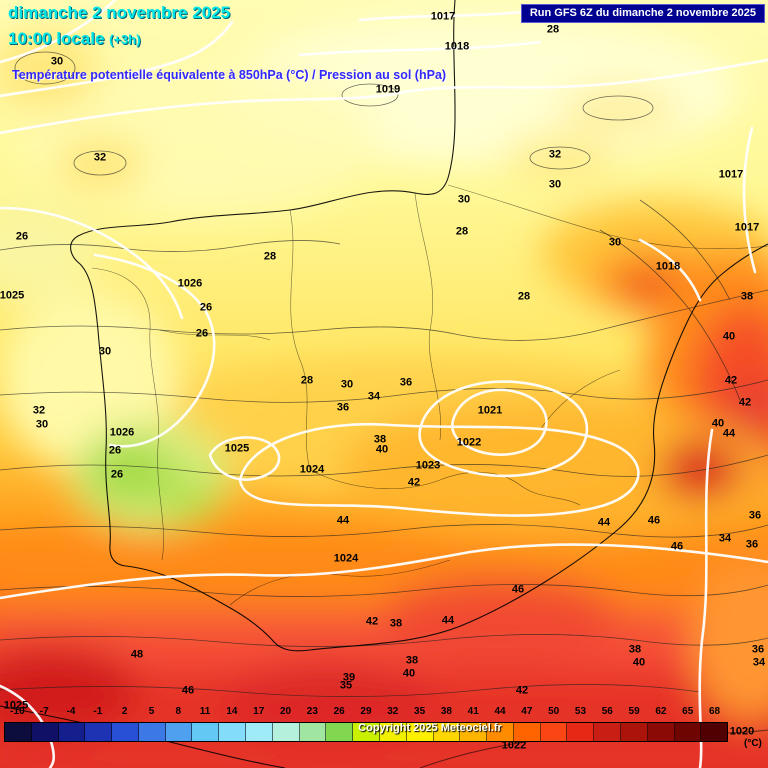  Describe the element at coordinates (446, 711) in the screenshot. I see `scale-value: 38` at that location.